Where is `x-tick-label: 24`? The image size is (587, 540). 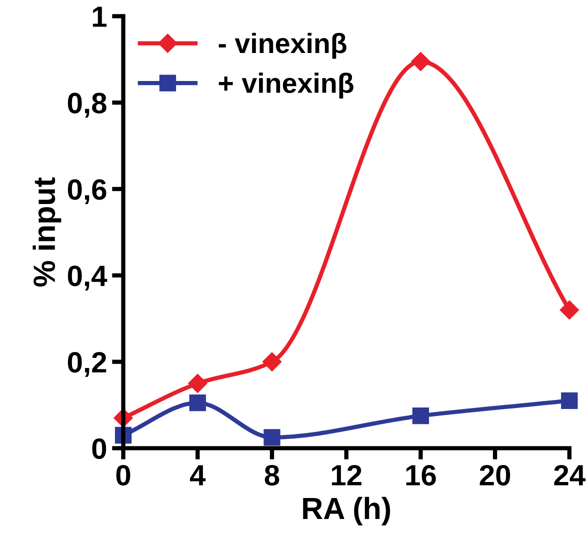
x-tick-label: 24 is located at coordinates (570, 475).